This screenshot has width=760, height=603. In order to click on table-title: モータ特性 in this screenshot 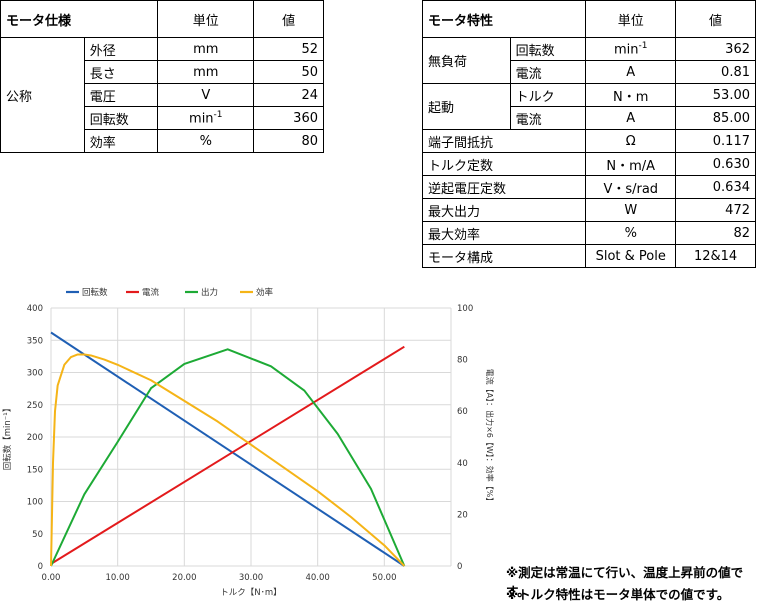, I will do `click(504, 19)`.